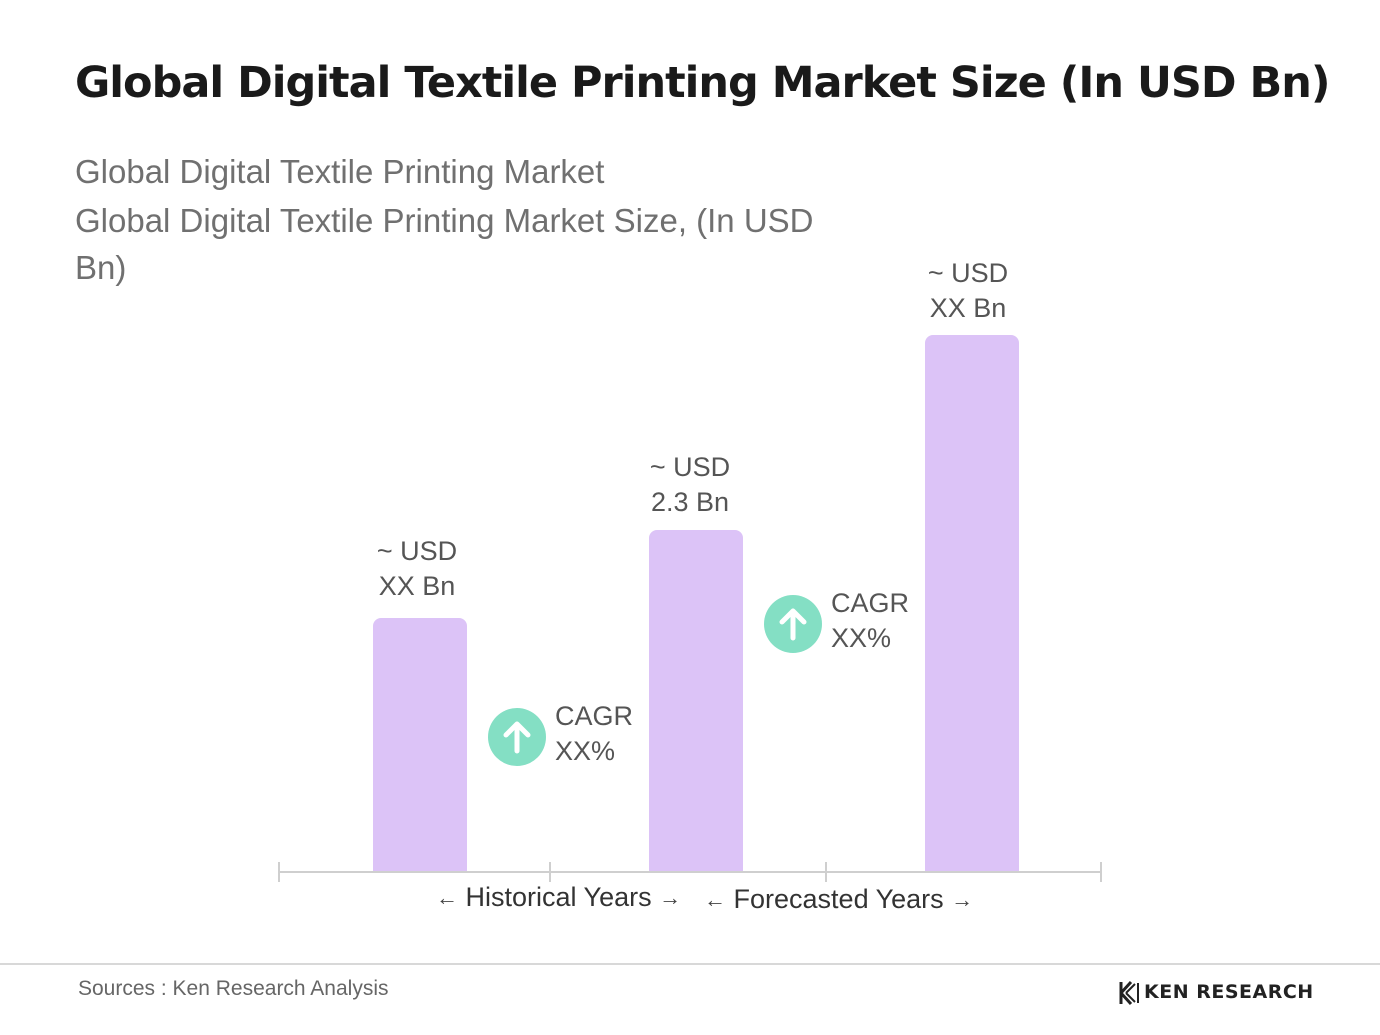  What do you see at coordinates (968, 308) in the screenshot?
I see `bar-3-label-line-2: XX Bn` at bounding box center [968, 308].